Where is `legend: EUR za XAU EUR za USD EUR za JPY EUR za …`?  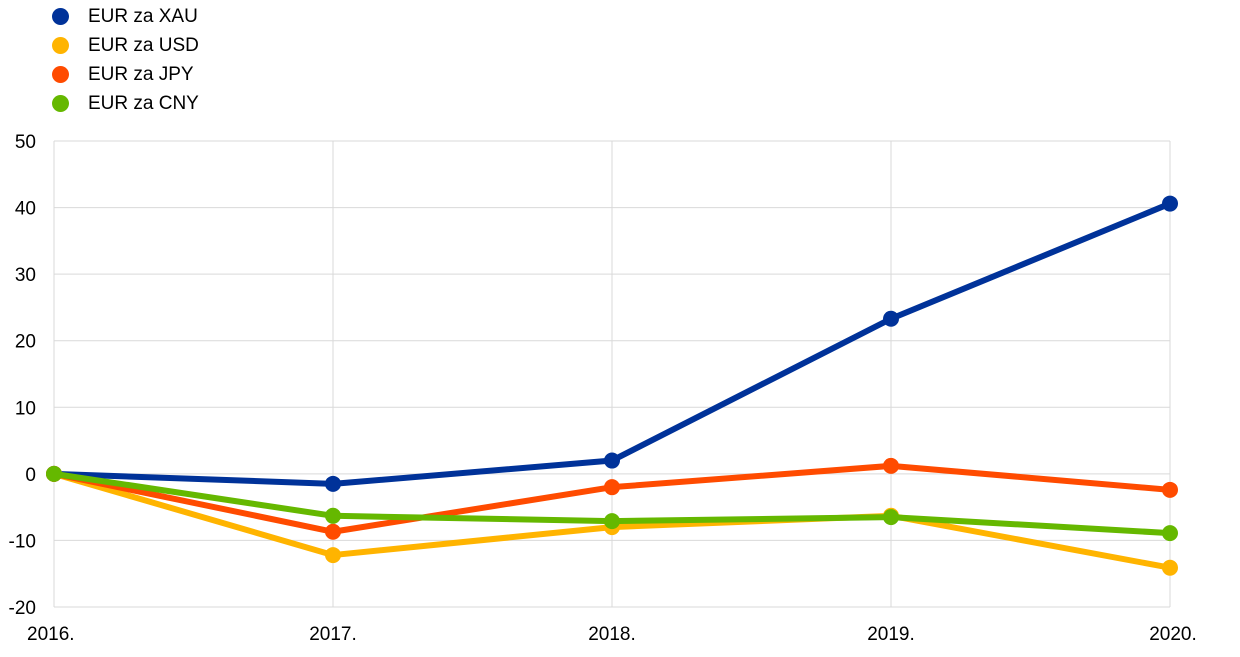
legend: EUR za XAU EUR za USD EUR za JPY EUR za … is located at coordinates (125, 60).